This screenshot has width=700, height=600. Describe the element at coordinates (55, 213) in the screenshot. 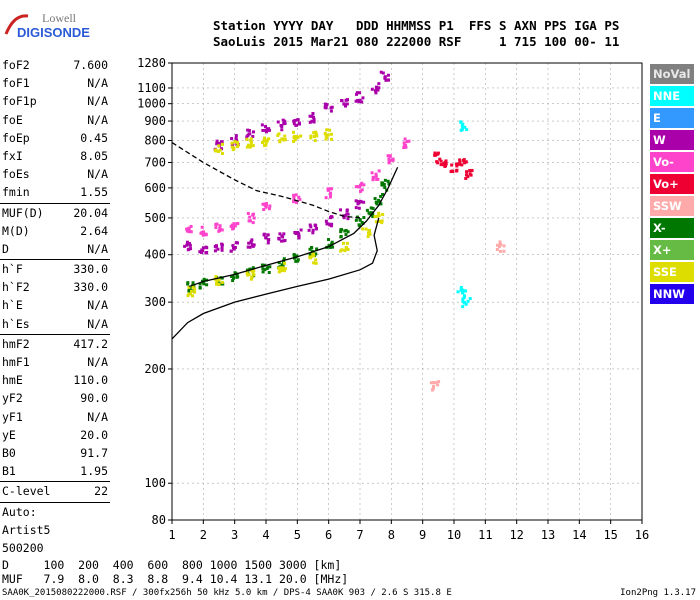

I see `param-row: MUF(D) 20.04` at that location.